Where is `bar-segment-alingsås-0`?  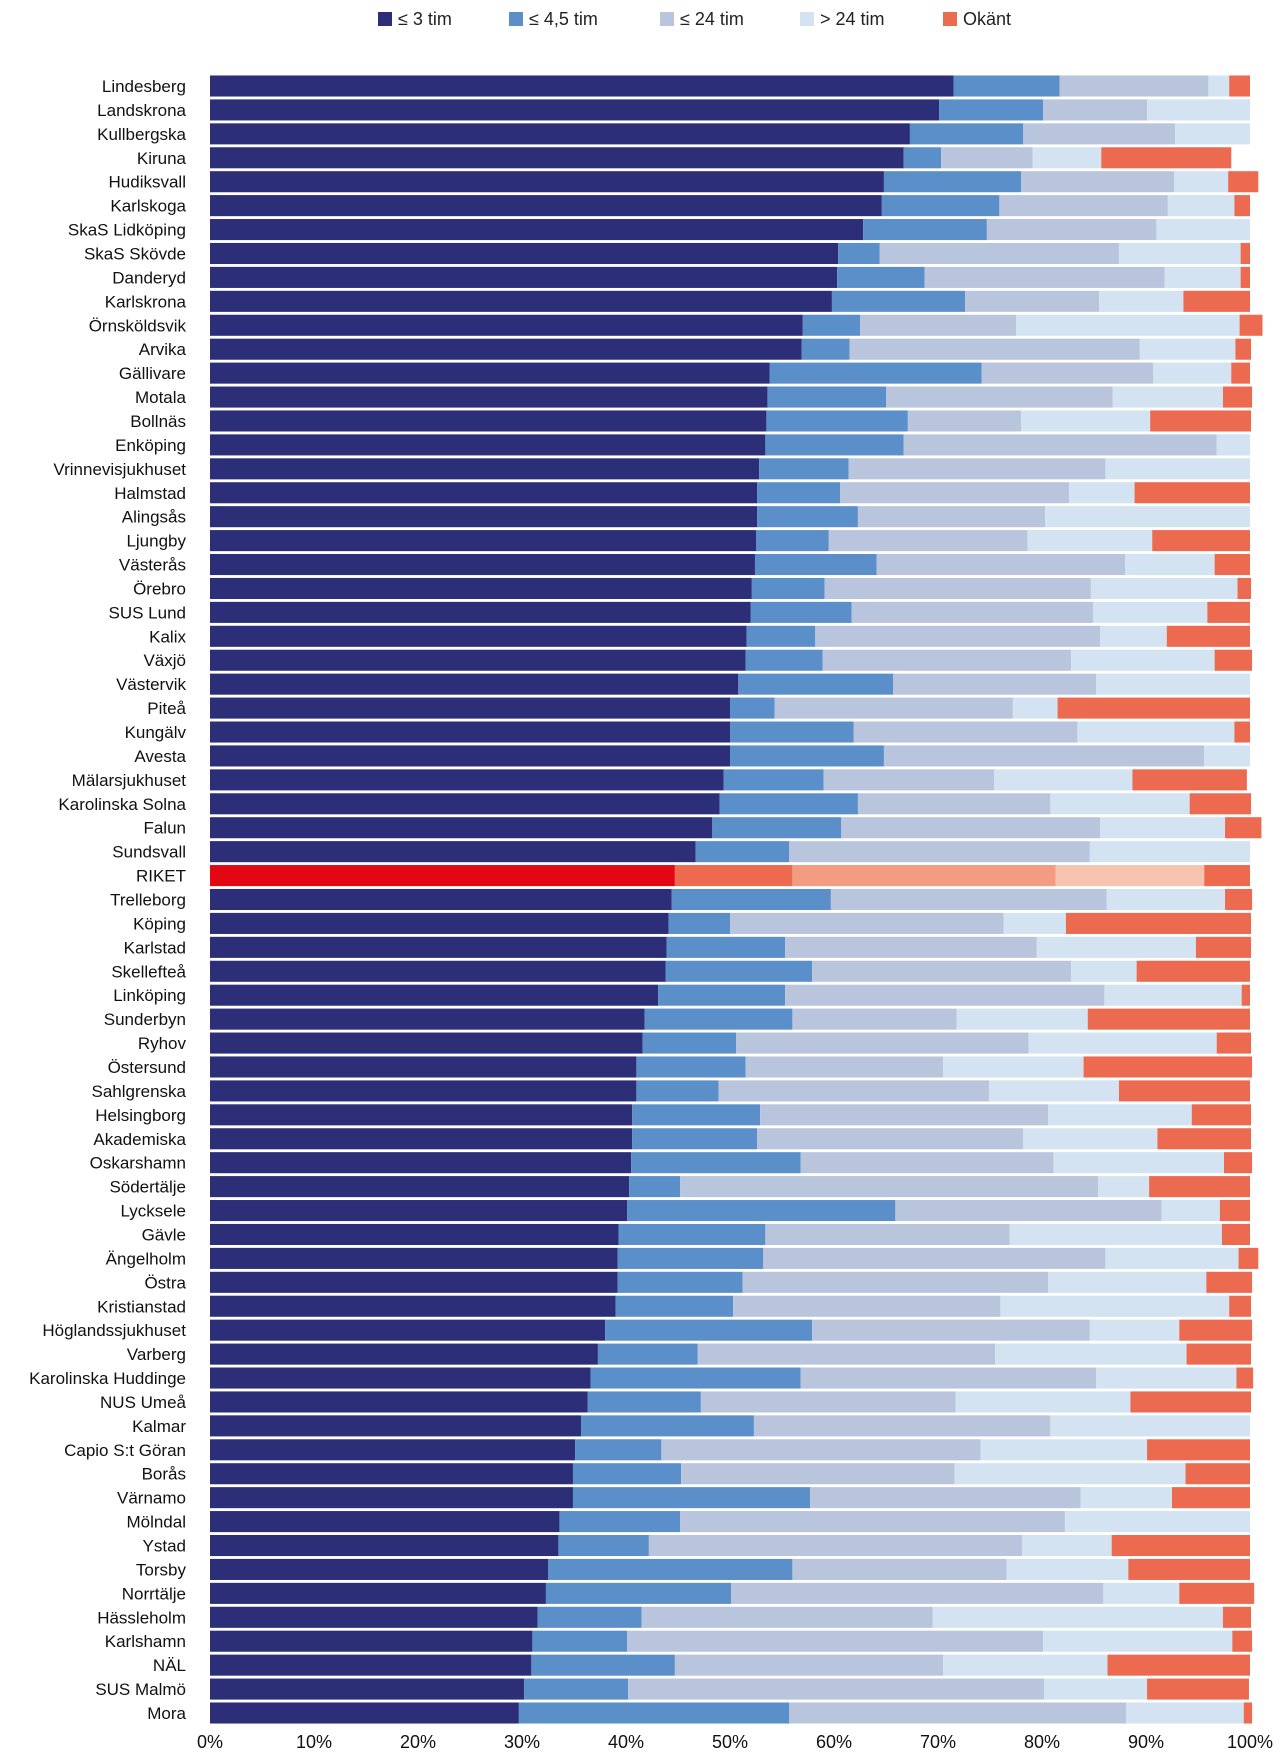
bar-segment-alingsås-0 is located at coordinates (484, 517).